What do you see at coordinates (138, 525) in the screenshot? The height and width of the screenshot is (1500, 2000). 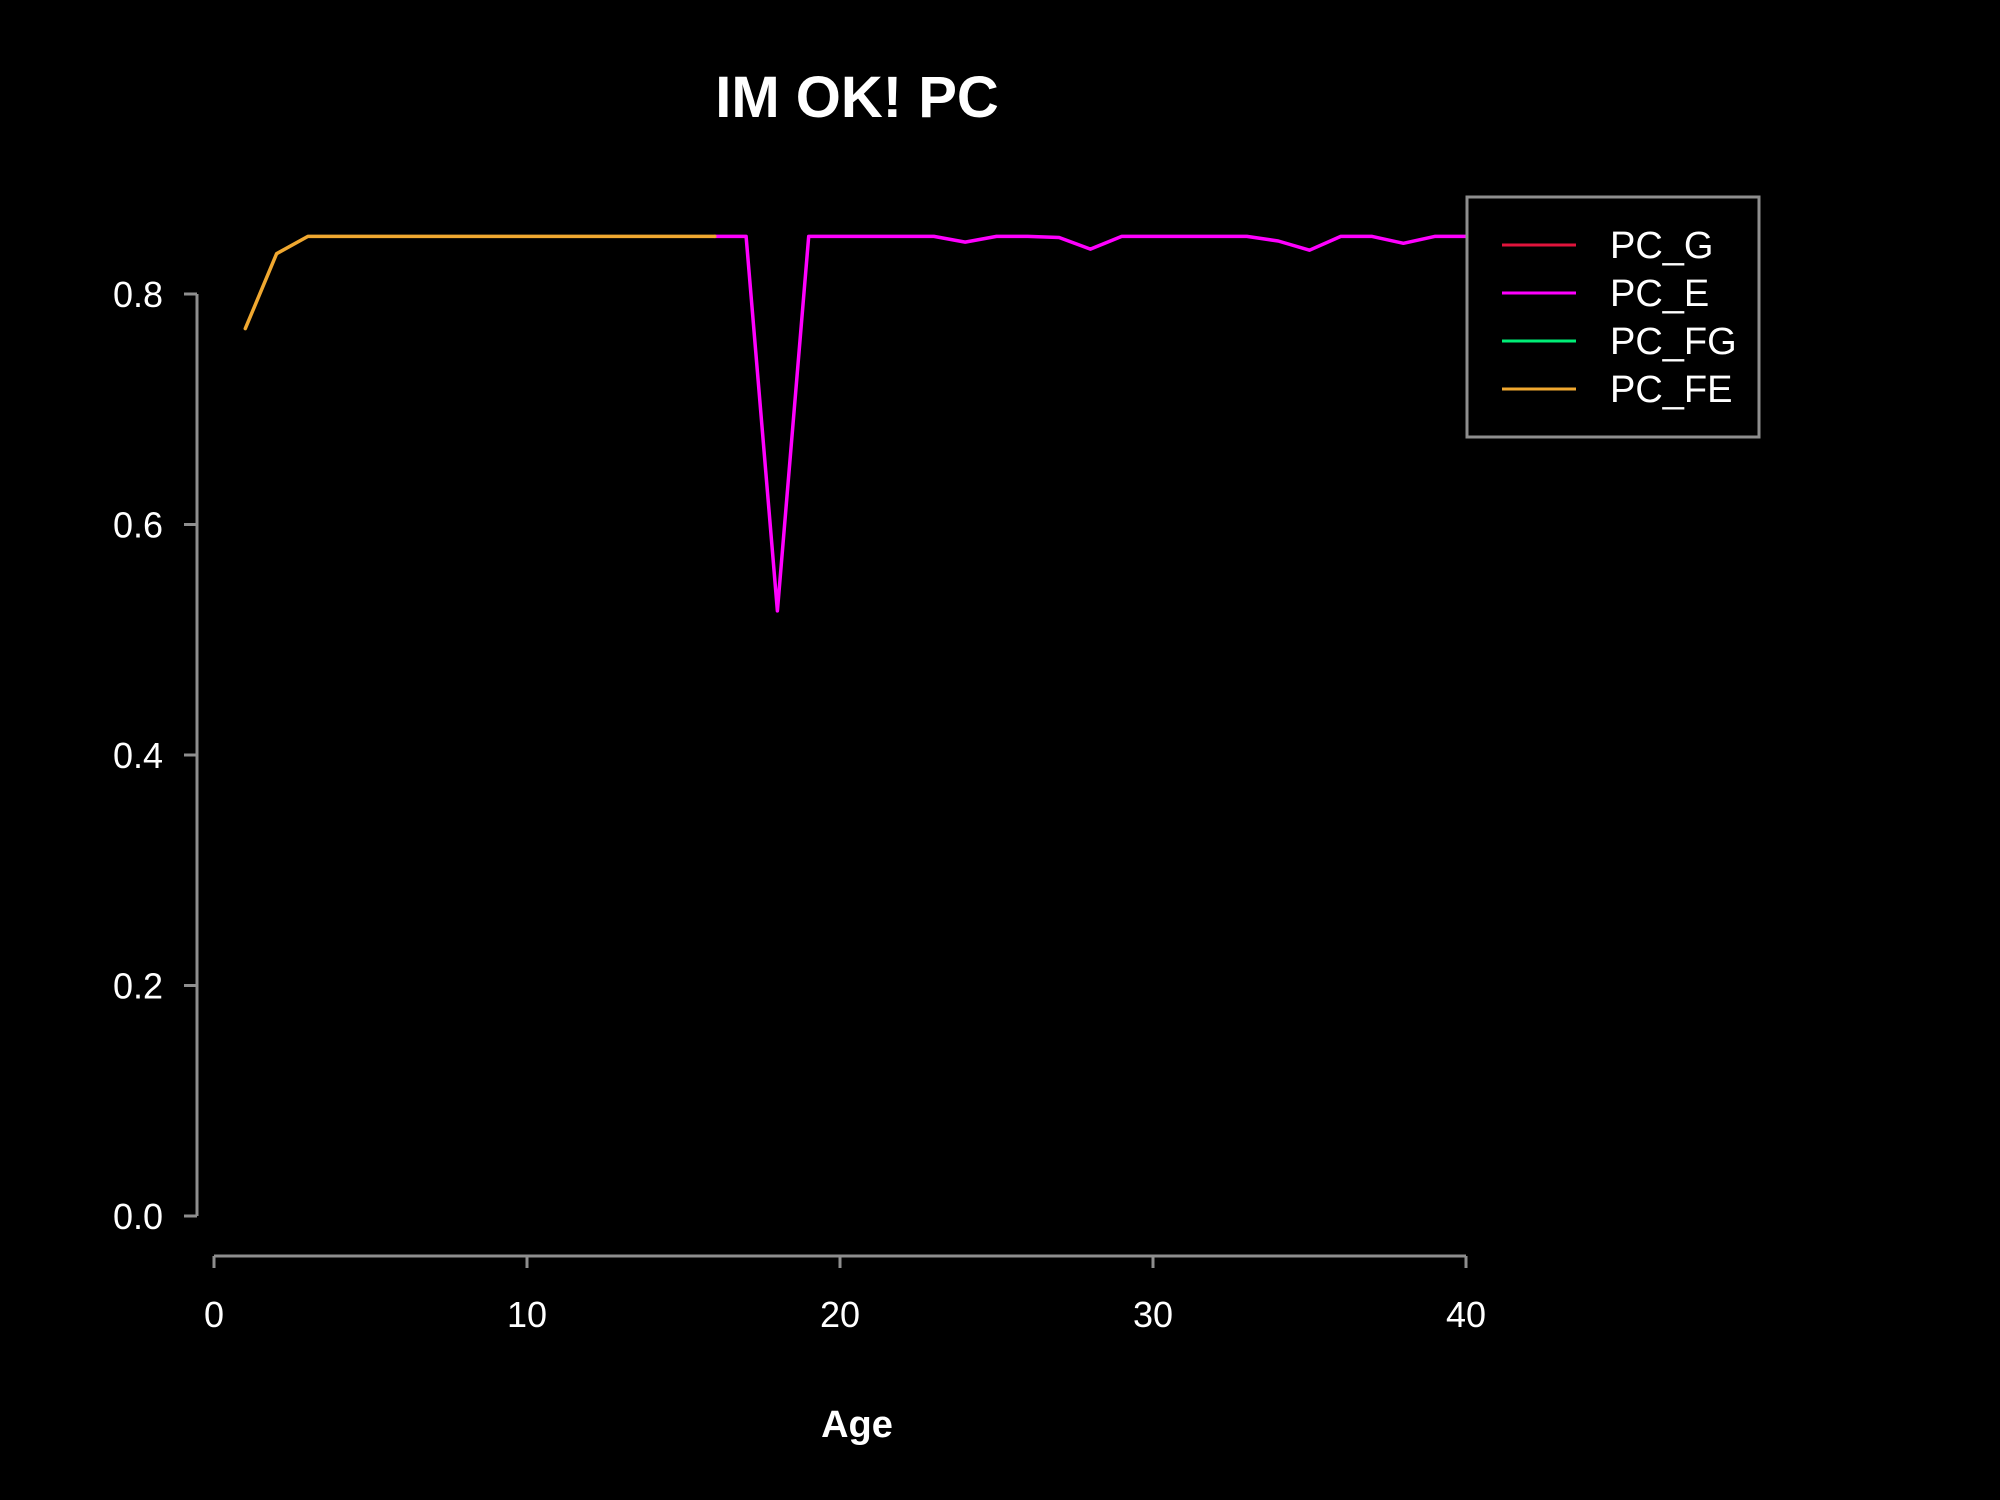 I see `y-tick-label: 0.6` at bounding box center [138, 525].